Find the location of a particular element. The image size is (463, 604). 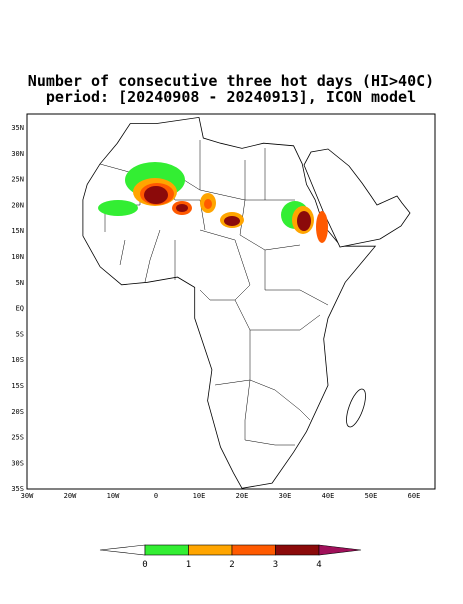

colorbar-under is located at coordinates (122, 550).